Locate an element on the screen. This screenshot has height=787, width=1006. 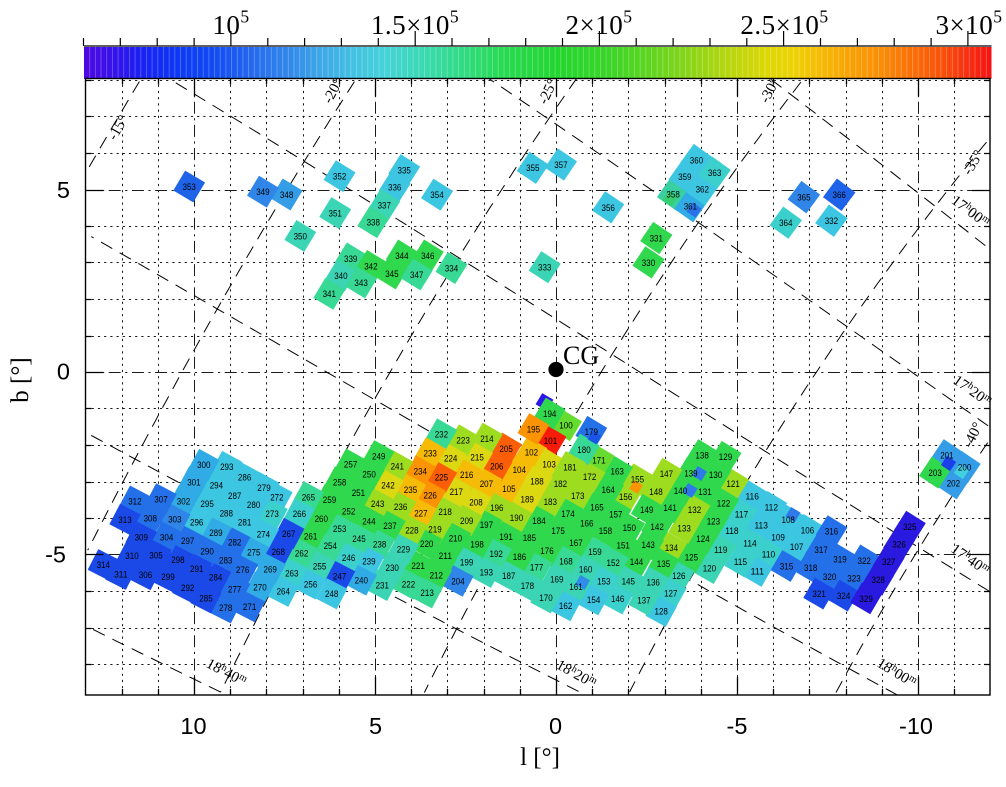
svg-text: 137 is located at coordinates (643, 600).